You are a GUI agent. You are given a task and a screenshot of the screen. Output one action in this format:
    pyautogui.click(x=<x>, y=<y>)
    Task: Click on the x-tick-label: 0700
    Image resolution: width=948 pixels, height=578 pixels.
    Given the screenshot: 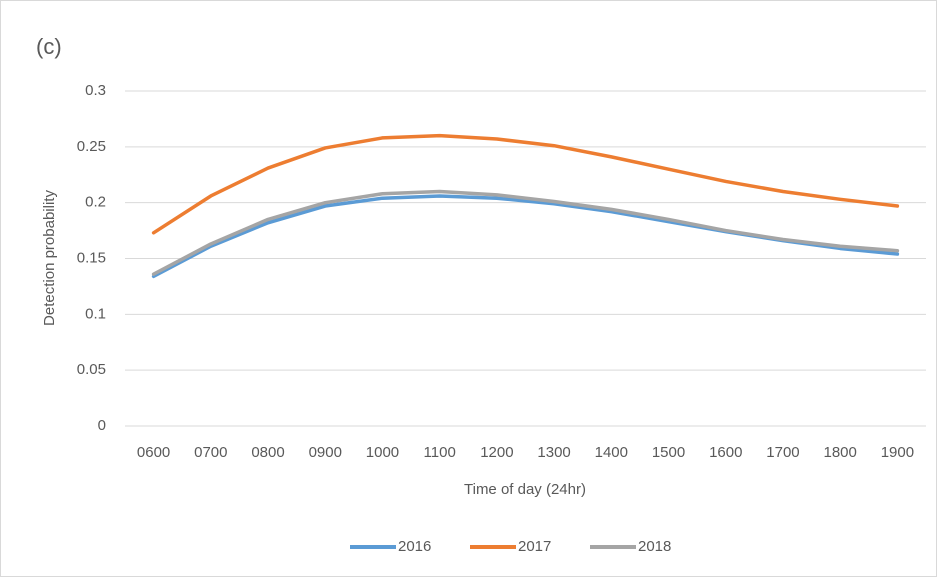 What is the action you would take?
    pyautogui.click(x=210, y=452)
    